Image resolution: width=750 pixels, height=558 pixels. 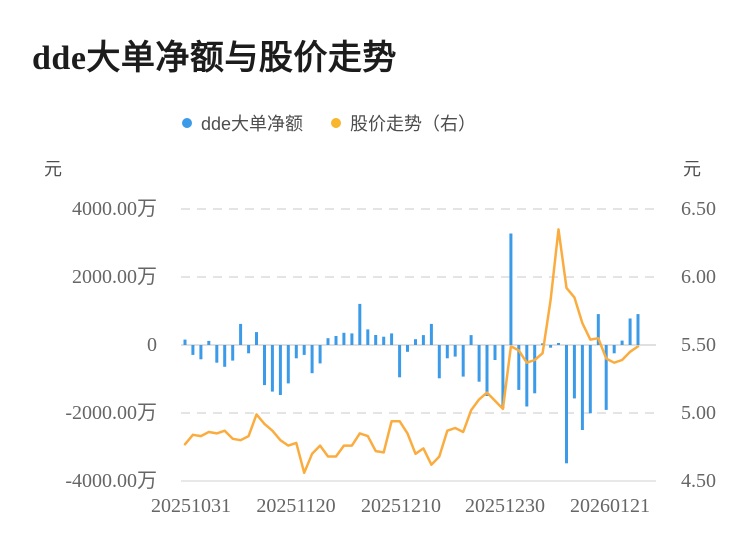 What do you see at coordinates (505, 506) in the screenshot?
I see `x-axis-tick: 20251230` at bounding box center [505, 506].